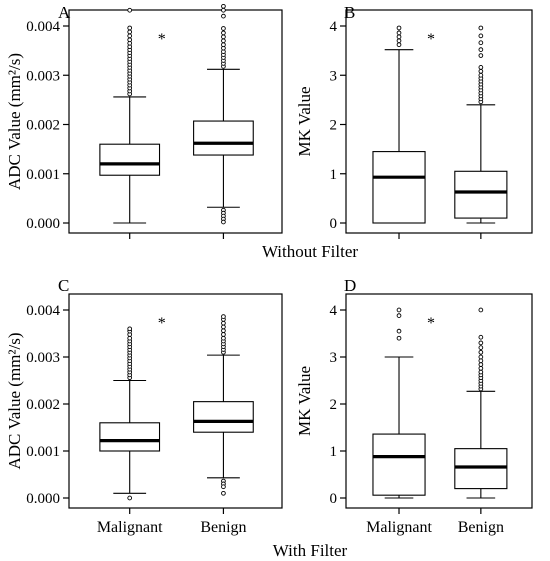  Describe the element at coordinates (310, 550) in the screenshot. I see `group-label-with-filter: With Filter` at that location.